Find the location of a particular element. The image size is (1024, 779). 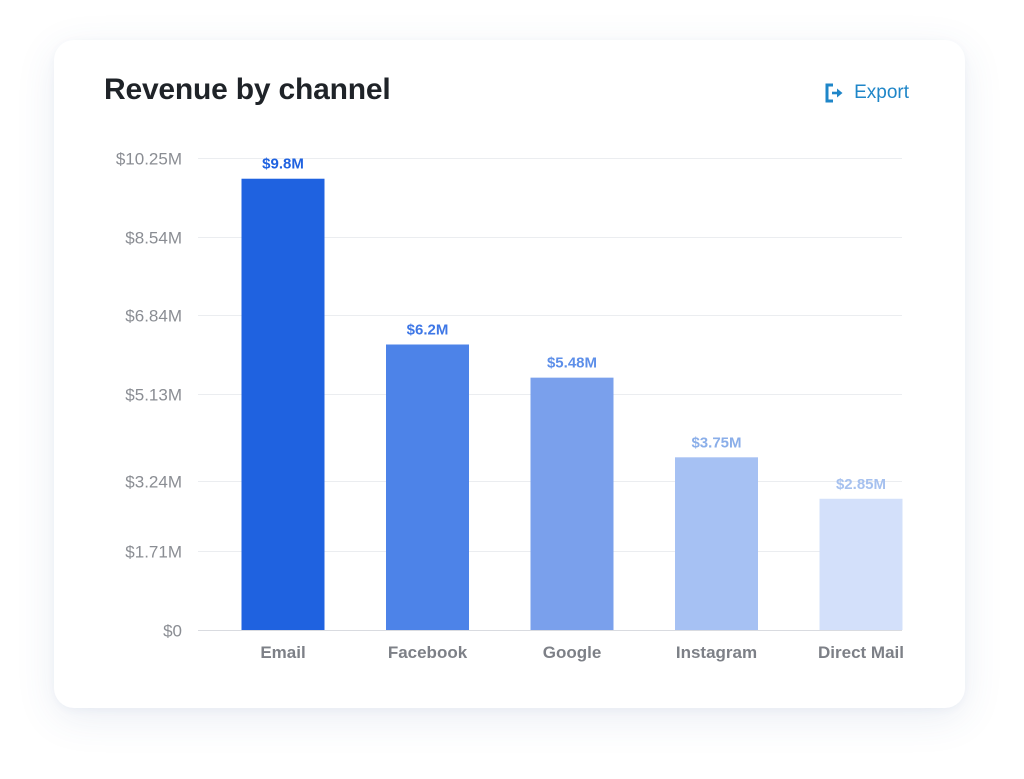

export-button: Export is located at coordinates (866, 93).